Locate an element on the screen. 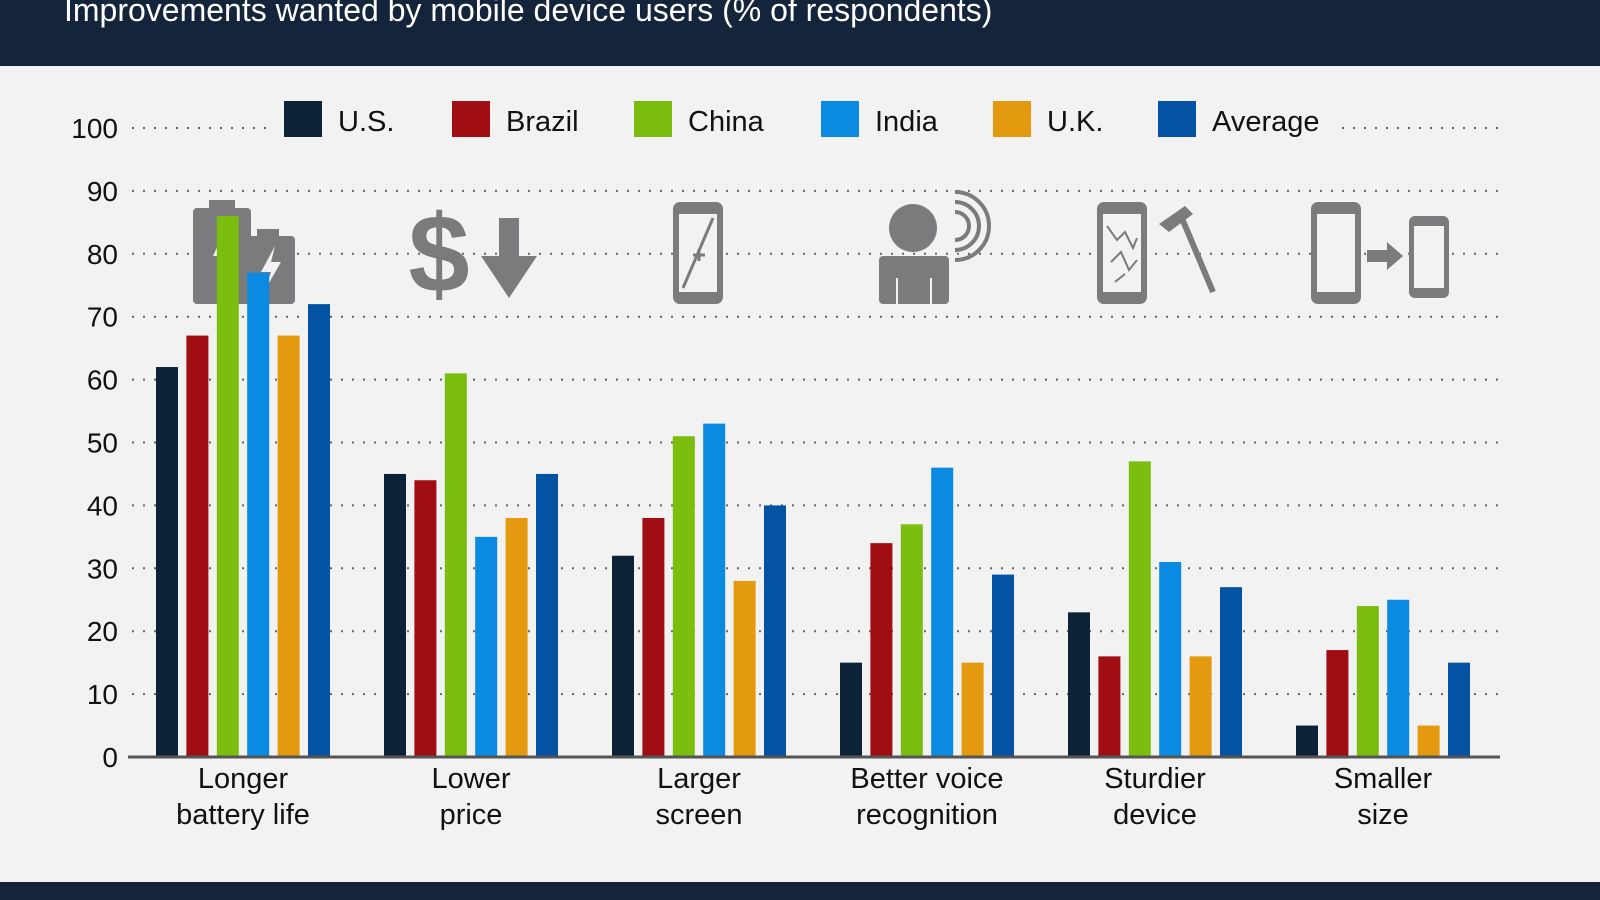 Image resolution: width=1600 pixels, height=900 pixels. legend-label: Brazil is located at coordinates (542, 122).